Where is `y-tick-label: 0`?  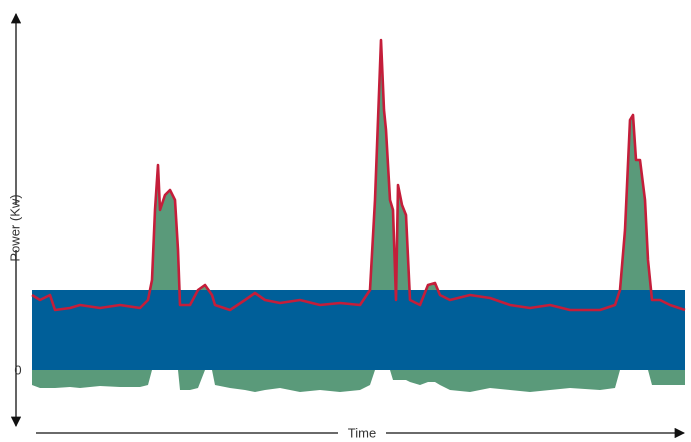
y-tick-label: 0 is located at coordinates (17, 369).